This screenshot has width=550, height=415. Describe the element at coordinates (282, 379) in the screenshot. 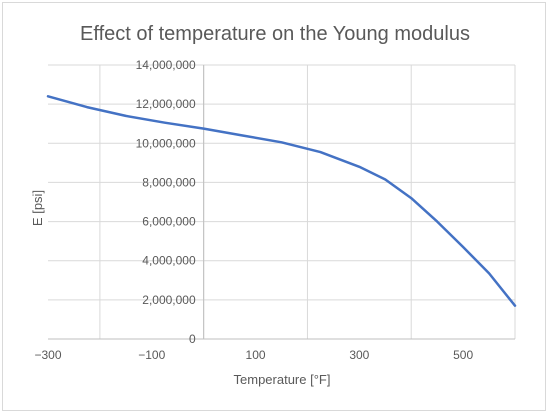

I see `x-axis-label: Temperature [°F]` at that location.